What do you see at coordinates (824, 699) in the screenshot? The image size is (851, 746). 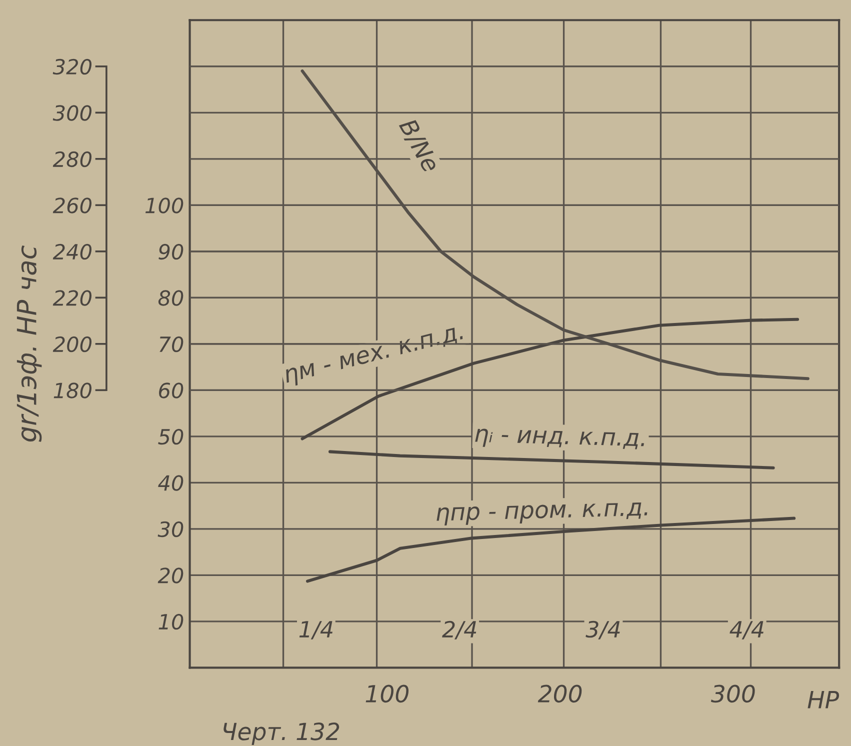 I see `x-axis-title: HP` at bounding box center [824, 699].